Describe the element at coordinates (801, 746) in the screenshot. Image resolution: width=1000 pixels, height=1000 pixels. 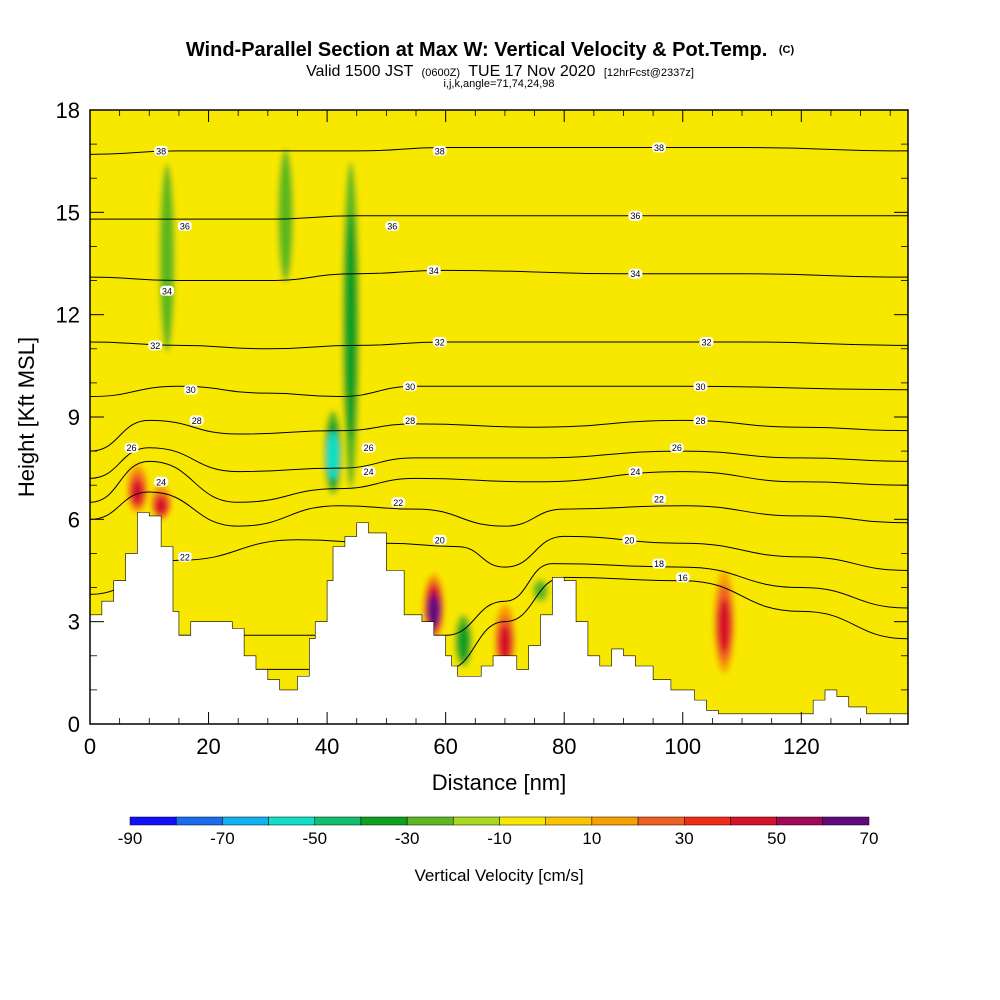
I see `x-tick-label: 120` at that location.